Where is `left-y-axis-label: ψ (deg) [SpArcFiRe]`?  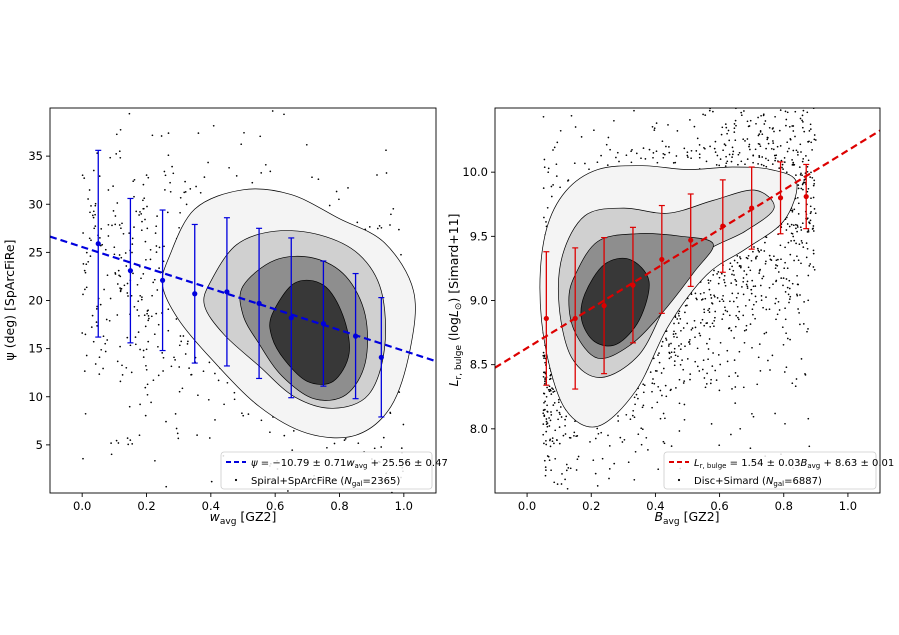
left-y-axis-label: ψ (deg) [SpArcFiRe] is located at coordinates (9, 300).